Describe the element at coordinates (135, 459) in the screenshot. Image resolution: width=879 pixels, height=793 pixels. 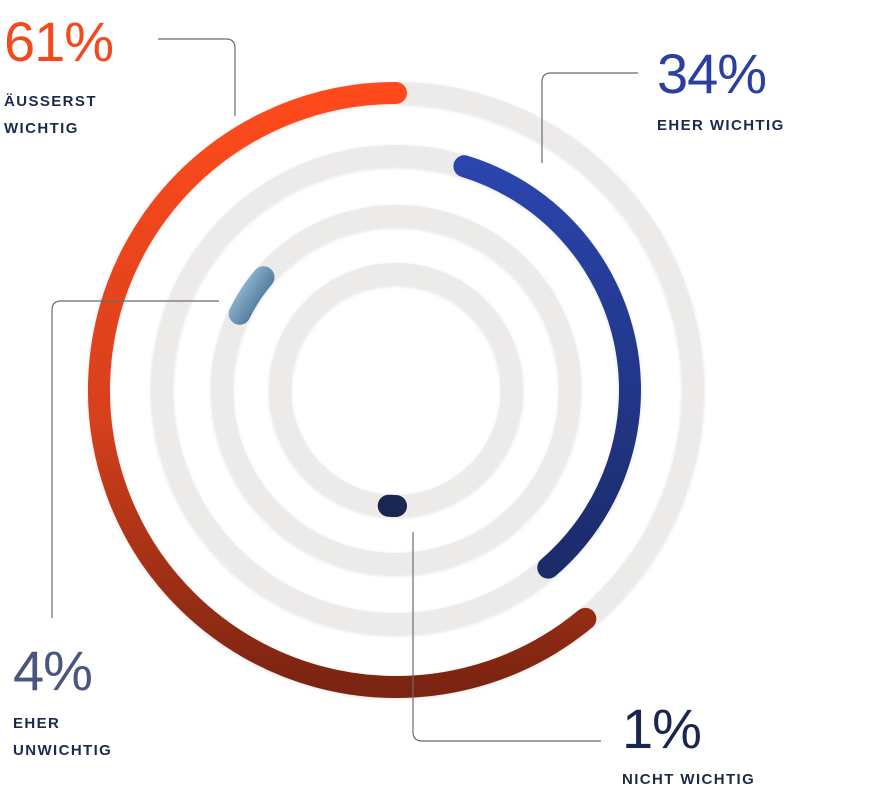
I see `leader-line-eher-unwichtig` at that location.